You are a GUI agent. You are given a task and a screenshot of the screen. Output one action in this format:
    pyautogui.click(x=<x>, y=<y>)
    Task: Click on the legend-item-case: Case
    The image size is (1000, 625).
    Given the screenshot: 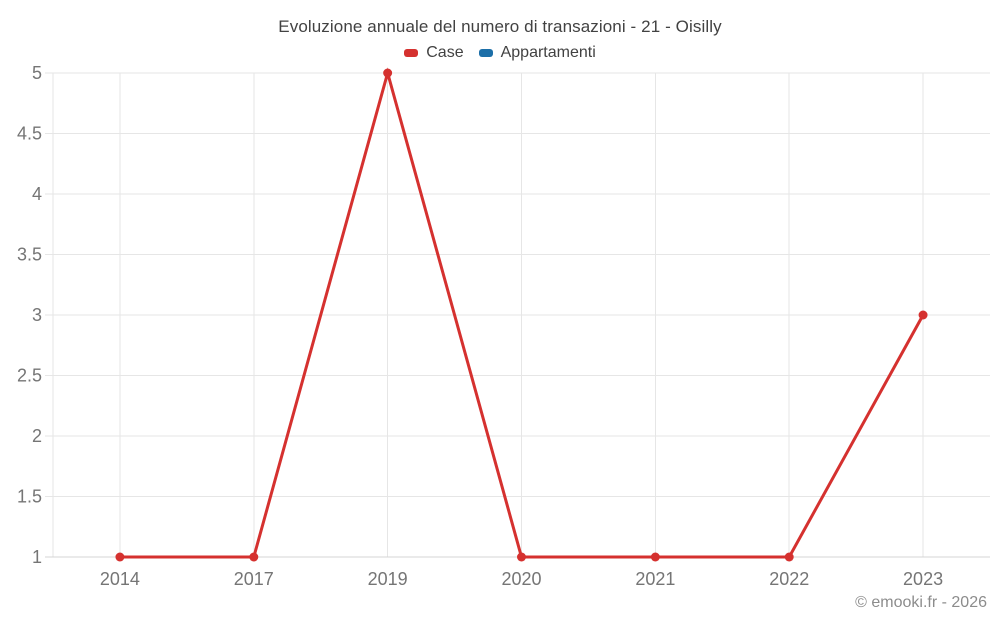 What is the action you would take?
    pyautogui.click(x=434, y=53)
    